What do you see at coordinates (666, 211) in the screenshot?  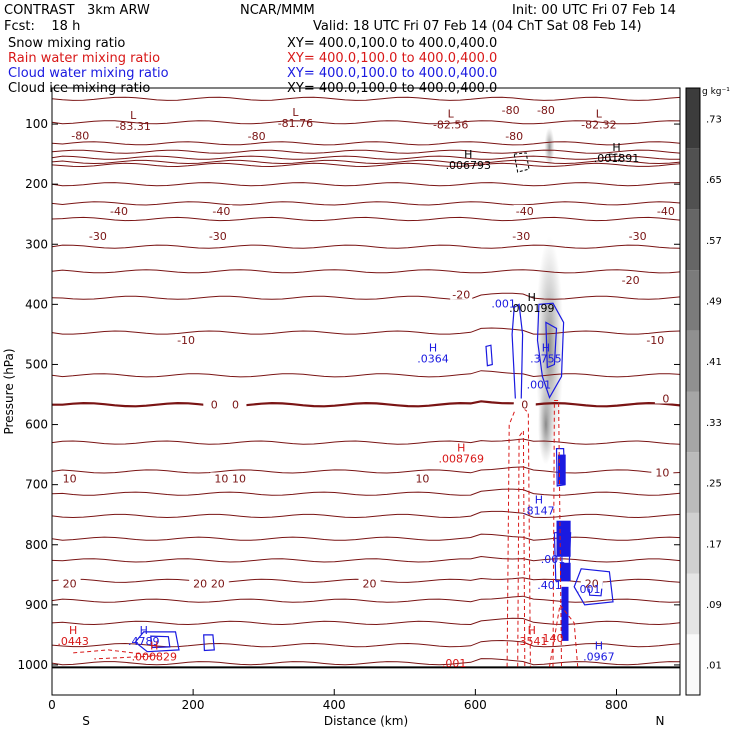 I see `temperature-label-8: -40` at bounding box center [666, 211].